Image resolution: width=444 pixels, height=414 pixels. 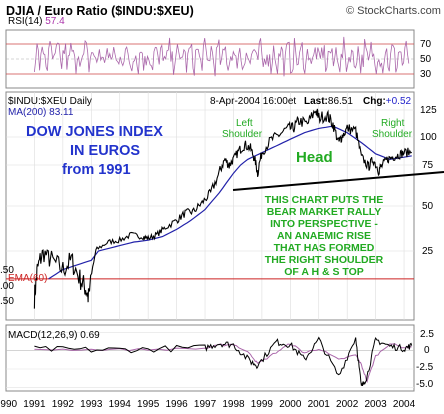 I want to click on rsi-tick-30: 30, so click(x=426, y=74).